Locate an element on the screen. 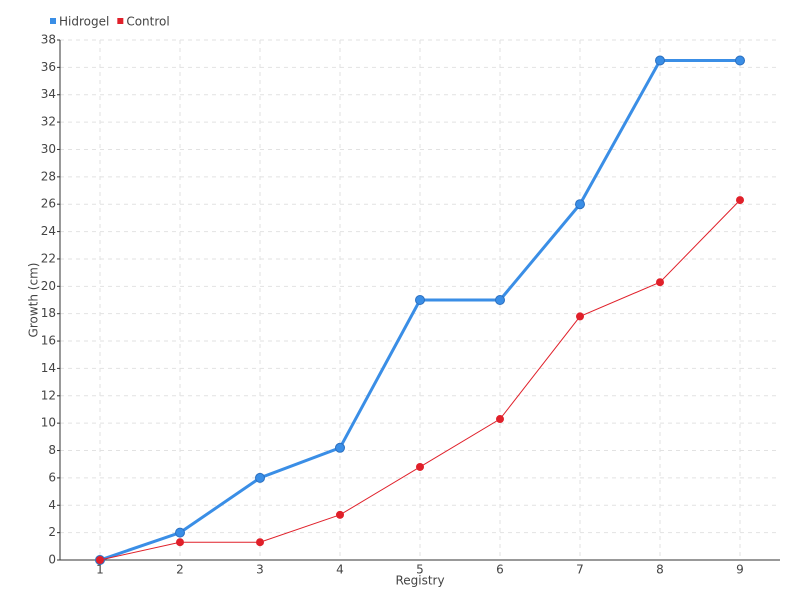  x-tick-label: 2 is located at coordinates (180, 570).